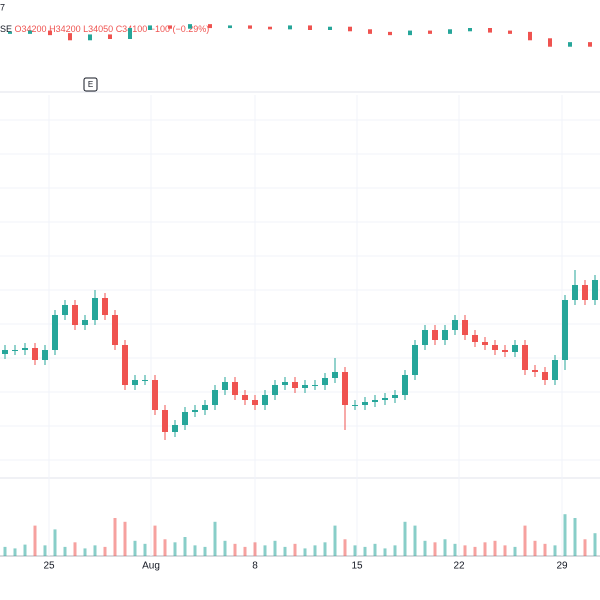  I want to click on event-marker: E, so click(90, 84).